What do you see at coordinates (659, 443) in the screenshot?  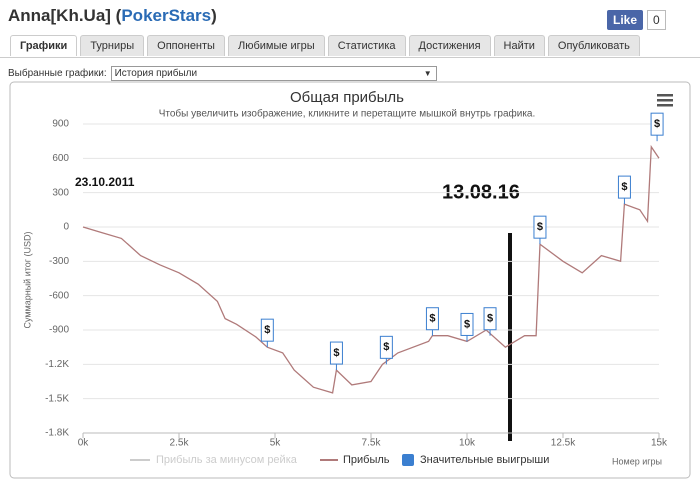 I see `x-tick-label: 15k` at bounding box center [659, 443].